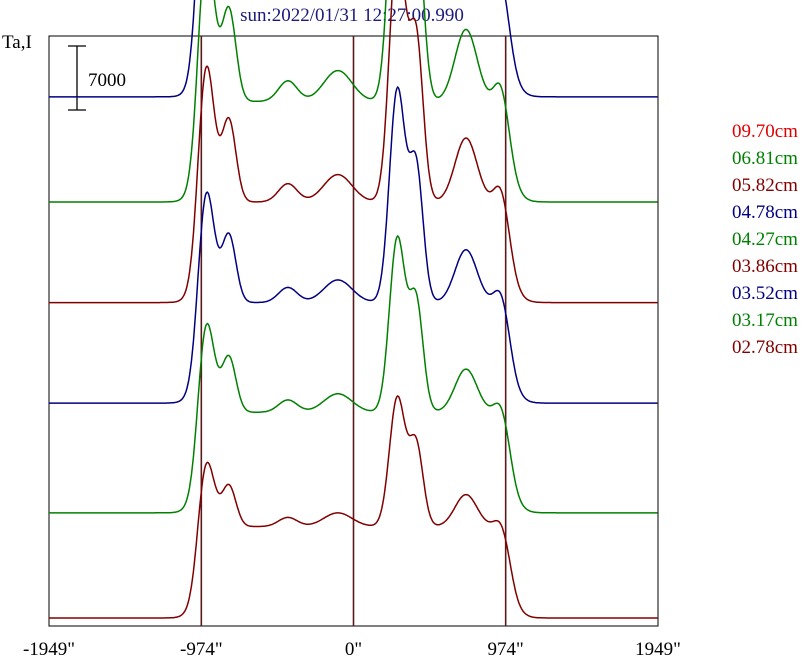  I want to click on x-tick-label: -974", so click(201, 649).